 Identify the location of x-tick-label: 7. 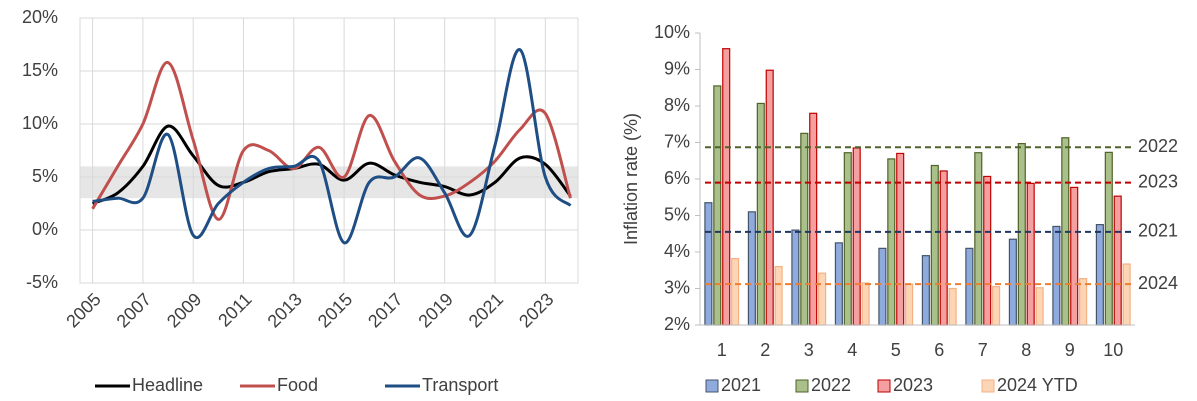
(983, 350).